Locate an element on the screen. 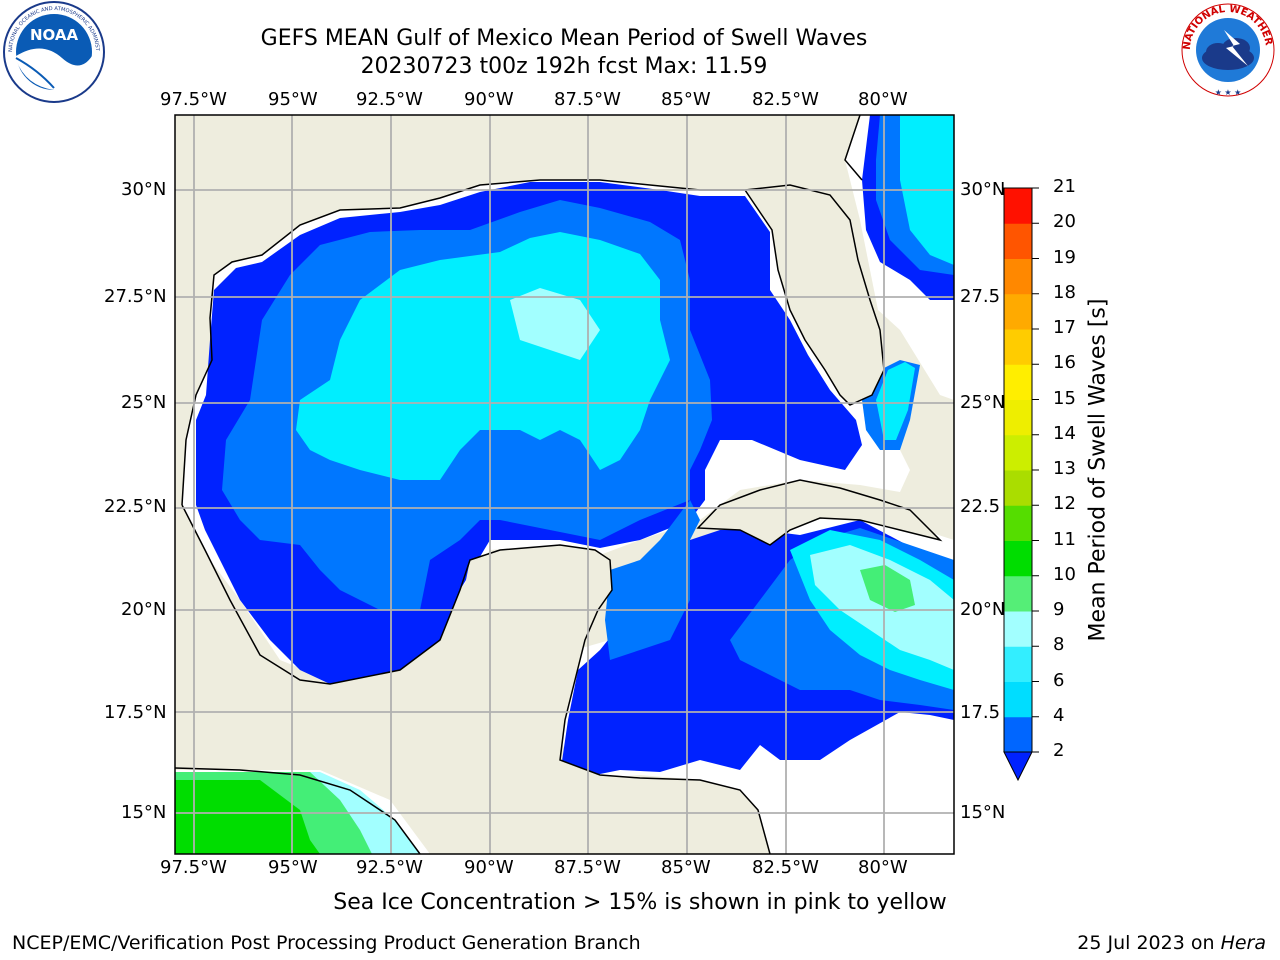  lon-label-bottom-5: 87.5°W is located at coordinates (587, 867).